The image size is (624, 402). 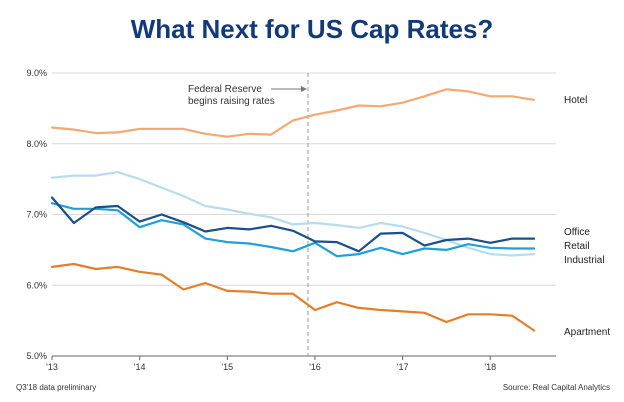 I want to click on series-label-industrial: Industrial, so click(x=584, y=260).